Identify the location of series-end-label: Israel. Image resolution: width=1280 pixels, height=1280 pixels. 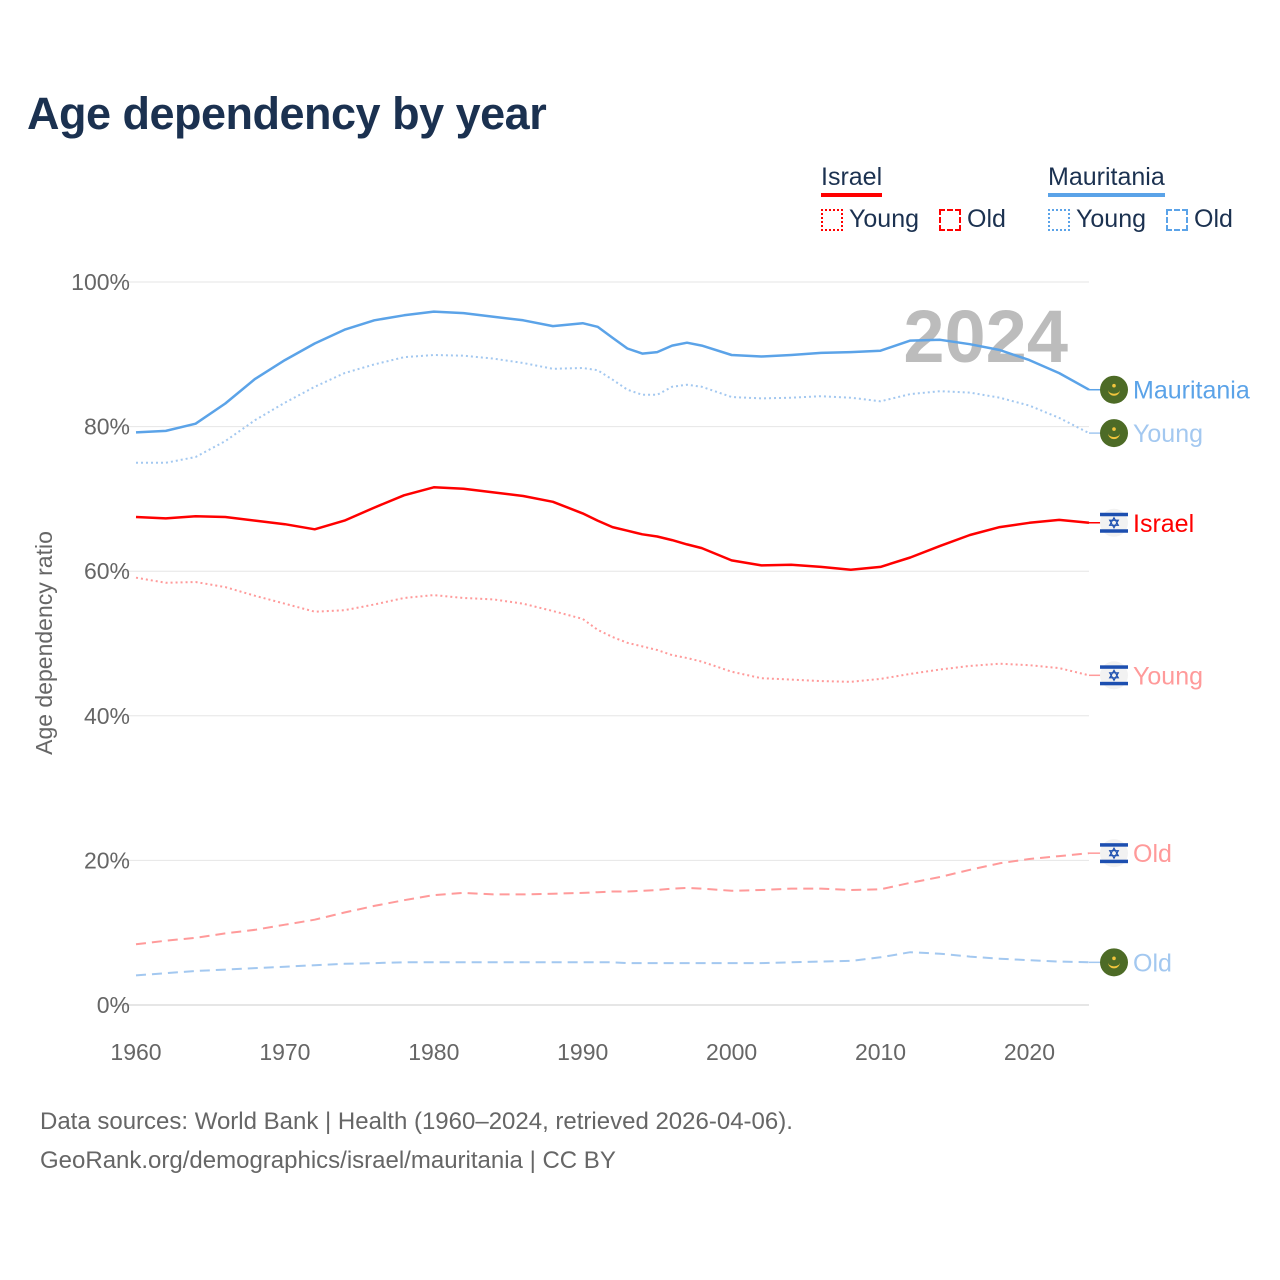
(1163, 524).